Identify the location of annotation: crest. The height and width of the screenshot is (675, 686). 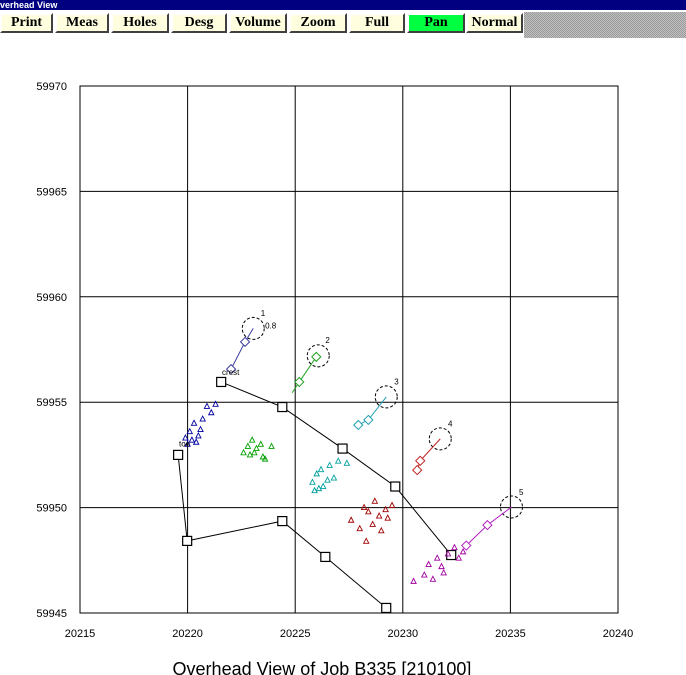
(231, 372).